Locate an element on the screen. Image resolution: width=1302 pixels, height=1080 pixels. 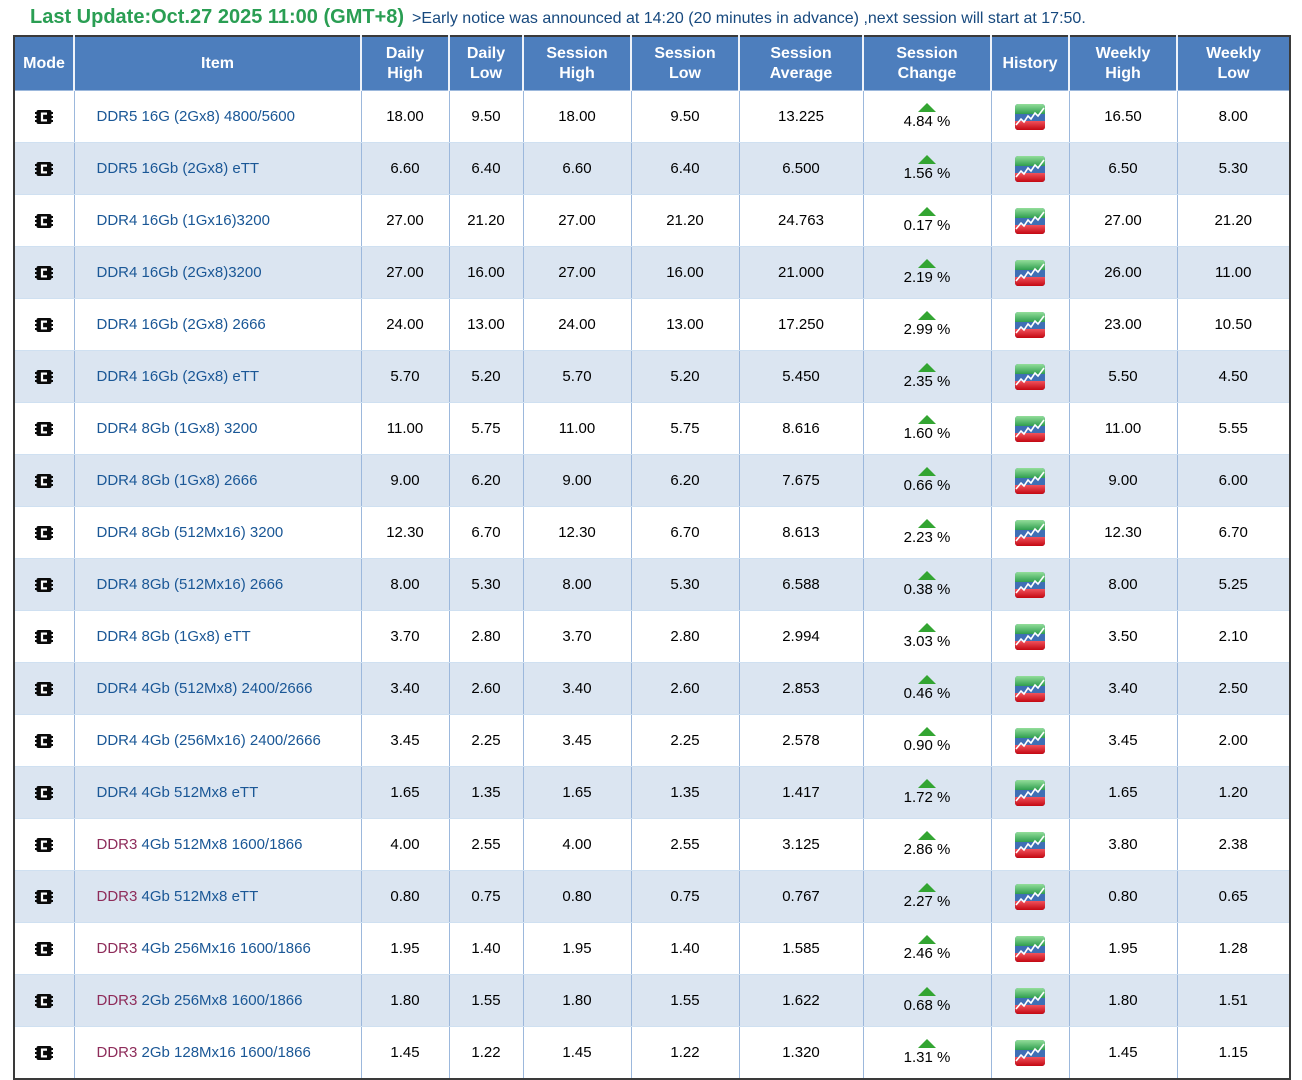
daily-high-cell: 0.80 is located at coordinates (405, 896).